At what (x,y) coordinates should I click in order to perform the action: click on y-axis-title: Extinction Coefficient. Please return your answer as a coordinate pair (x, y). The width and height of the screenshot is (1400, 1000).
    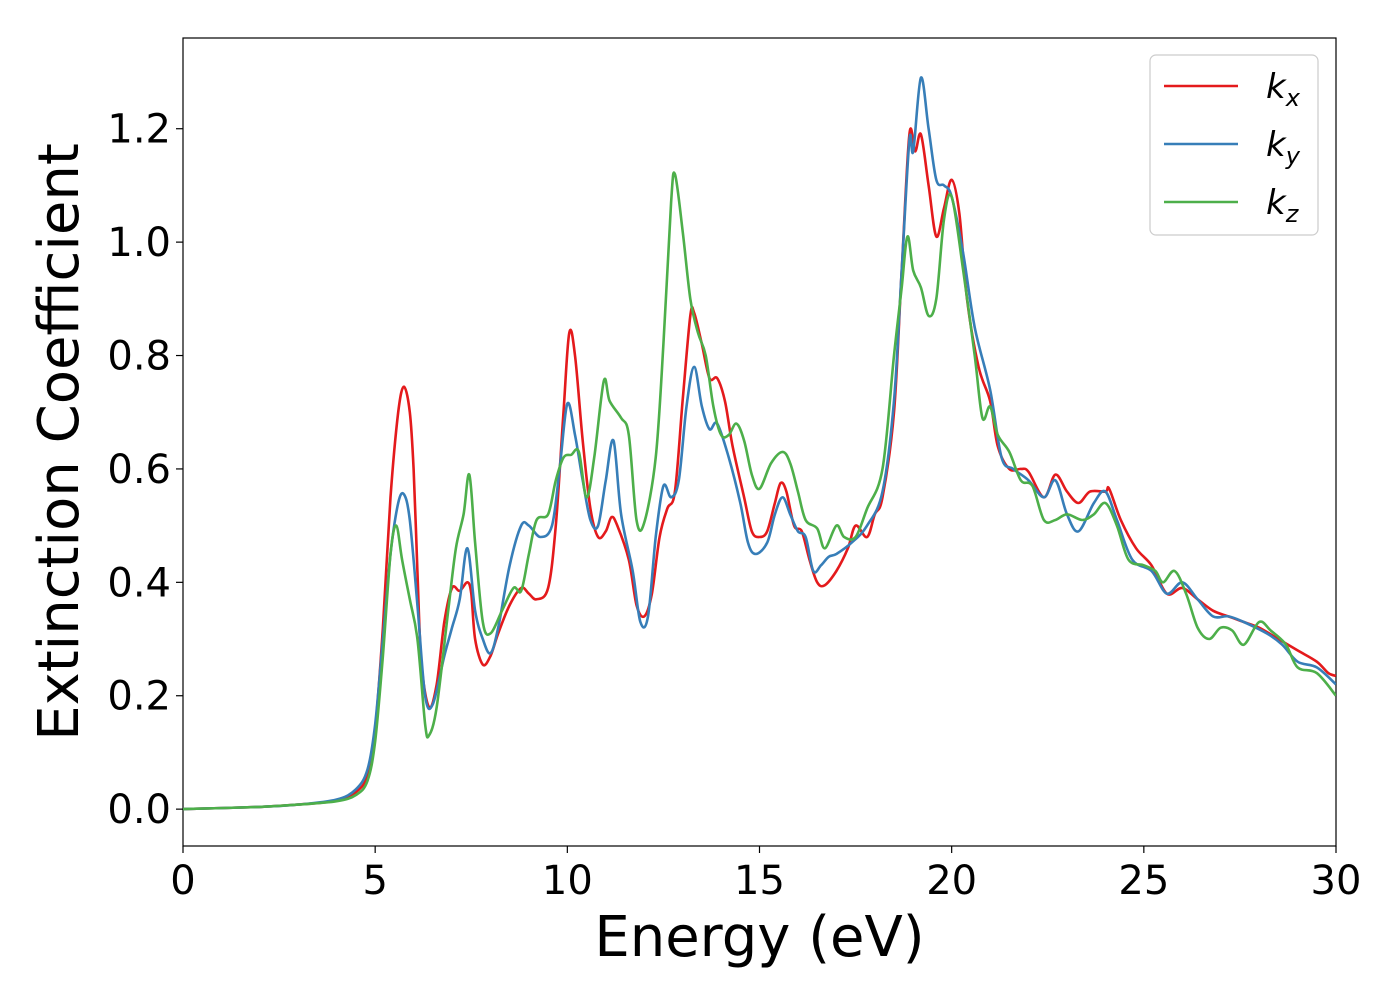
    Looking at the image, I should click on (59, 442).